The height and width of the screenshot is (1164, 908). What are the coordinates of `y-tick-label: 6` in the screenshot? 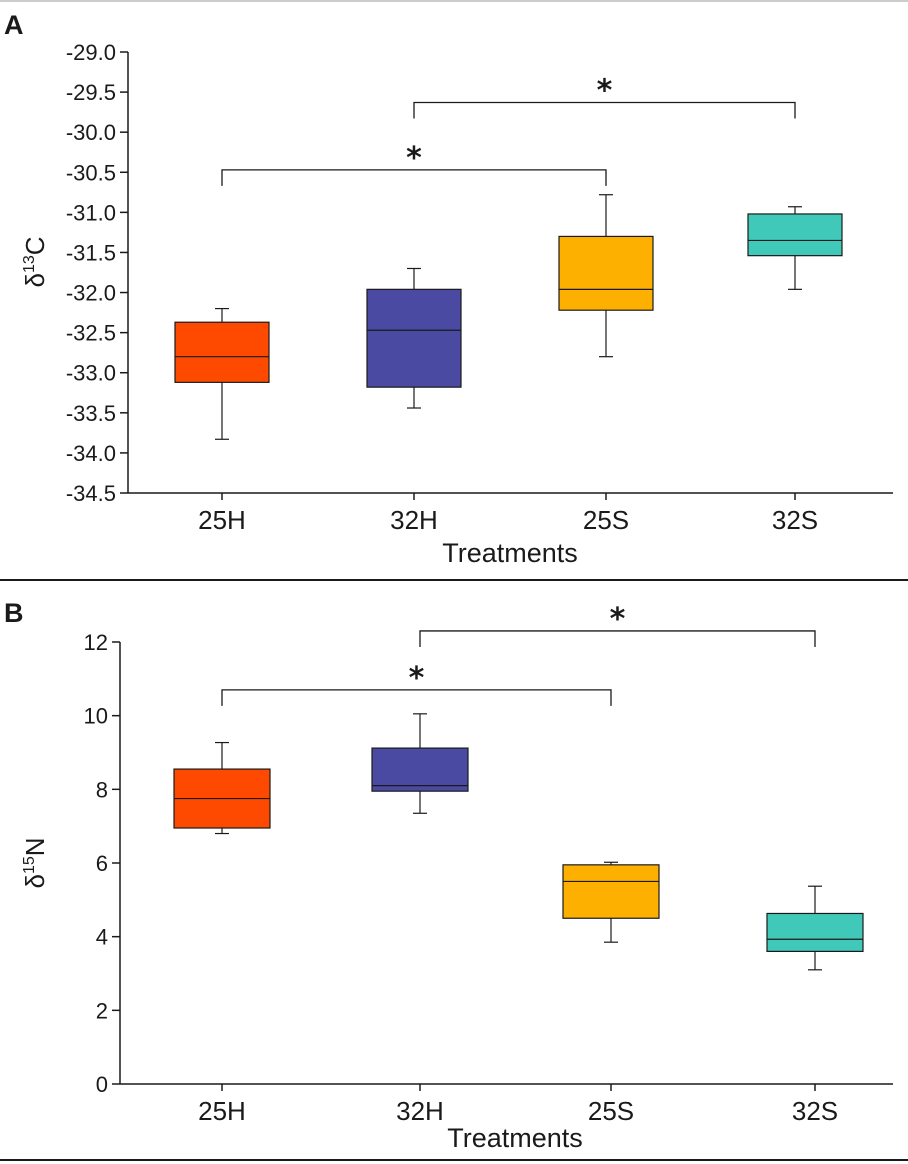 It's located at (102, 863).